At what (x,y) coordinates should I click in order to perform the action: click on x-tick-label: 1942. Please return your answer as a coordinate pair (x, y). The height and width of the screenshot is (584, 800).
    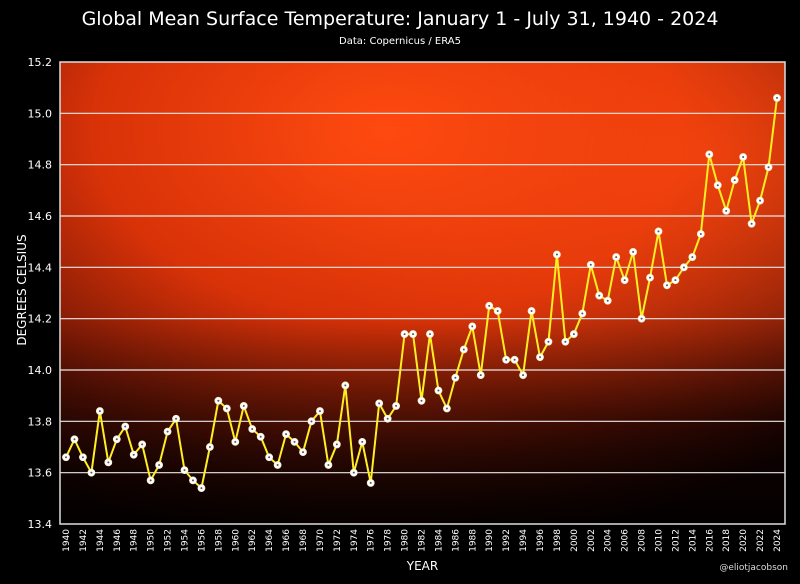
    Looking at the image, I should click on (84, 540).